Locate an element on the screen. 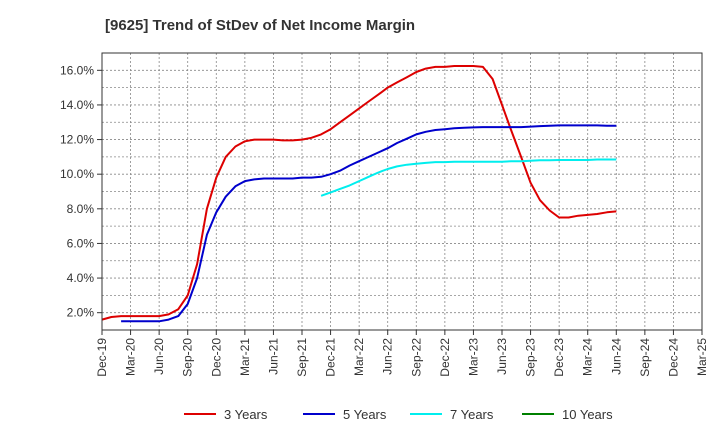 The width and height of the screenshot is (720, 440). legend-label: 3 Years is located at coordinates (246, 414).